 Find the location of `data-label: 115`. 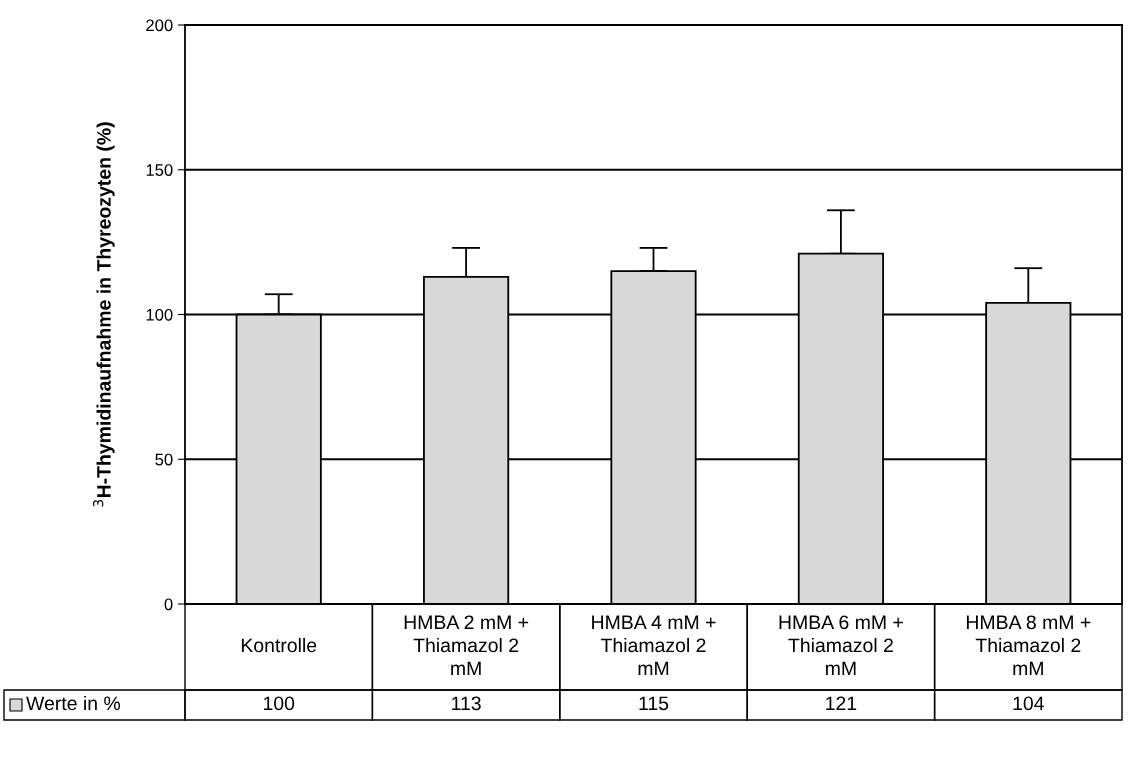

data-label: 115 is located at coordinates (654, 703).